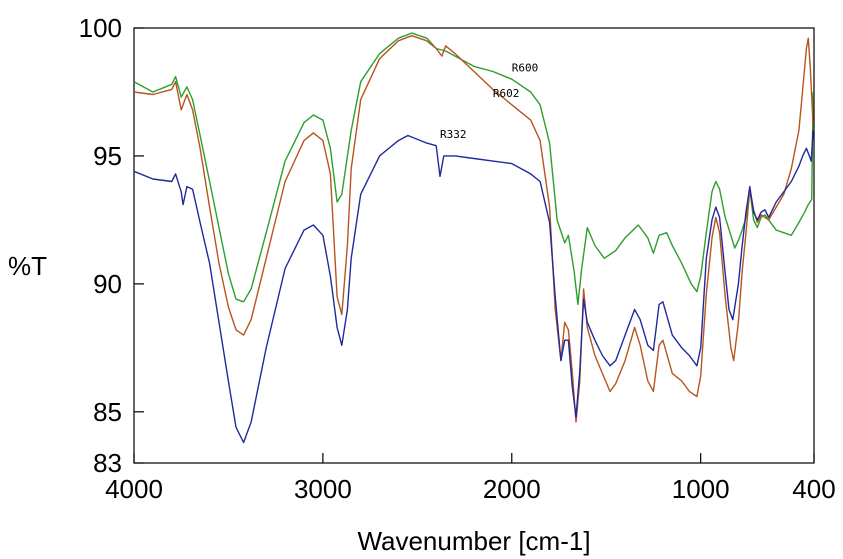 This screenshot has width=843, height=559. What do you see at coordinates (473, 541) in the screenshot?
I see `x-axis-title: Wavenumber [cm-1]` at bounding box center [473, 541].